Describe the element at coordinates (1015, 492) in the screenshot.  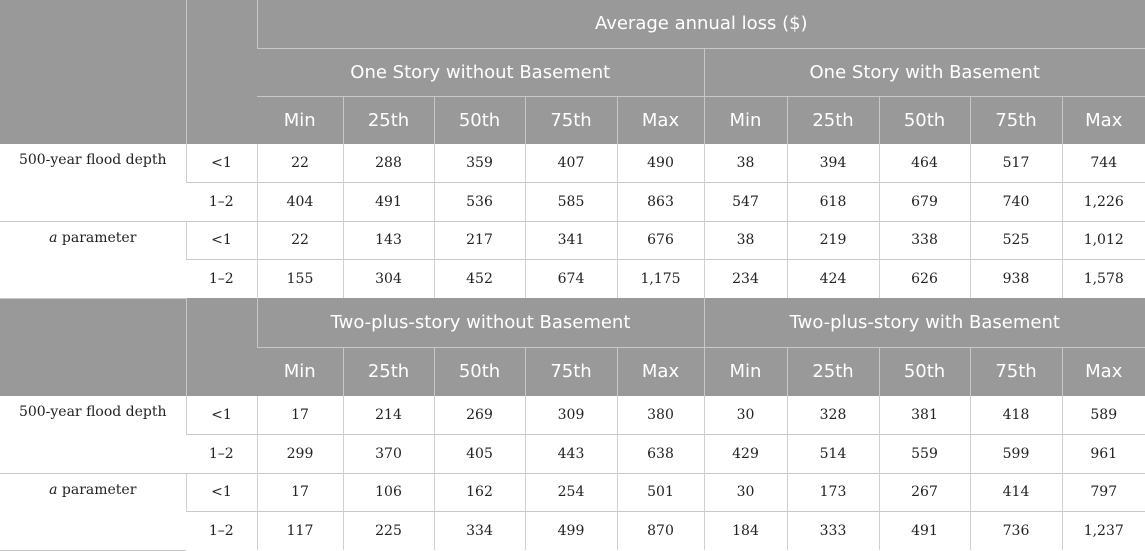
I see `value-cell: 414` at that location.